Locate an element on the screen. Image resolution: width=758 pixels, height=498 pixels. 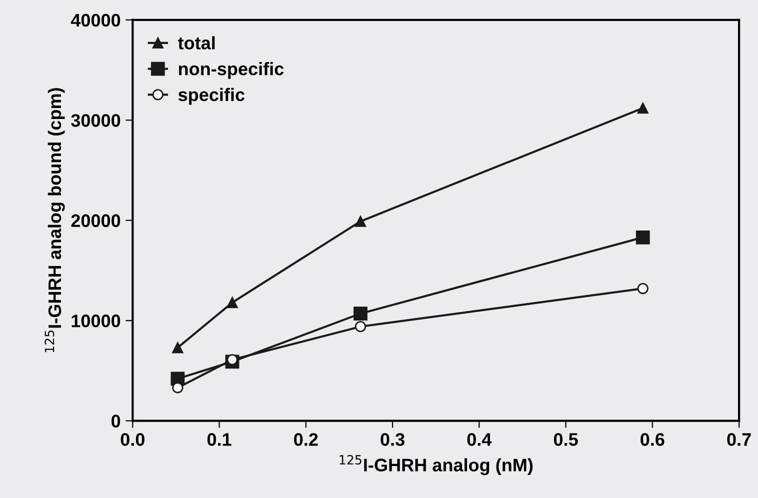
legend-label: non-specific is located at coordinates (231, 70).